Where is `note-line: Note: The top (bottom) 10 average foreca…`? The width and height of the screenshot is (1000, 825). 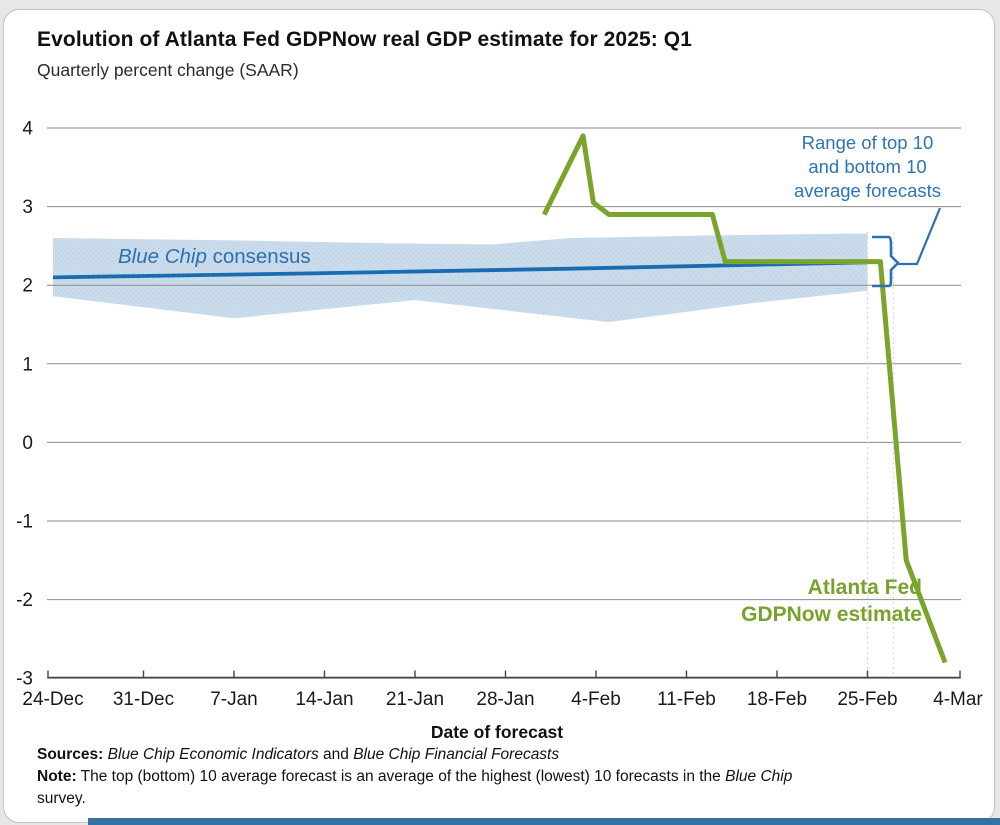
note-line: Note: The top (bottom) 10 average foreca… is located at coordinates (447, 788).